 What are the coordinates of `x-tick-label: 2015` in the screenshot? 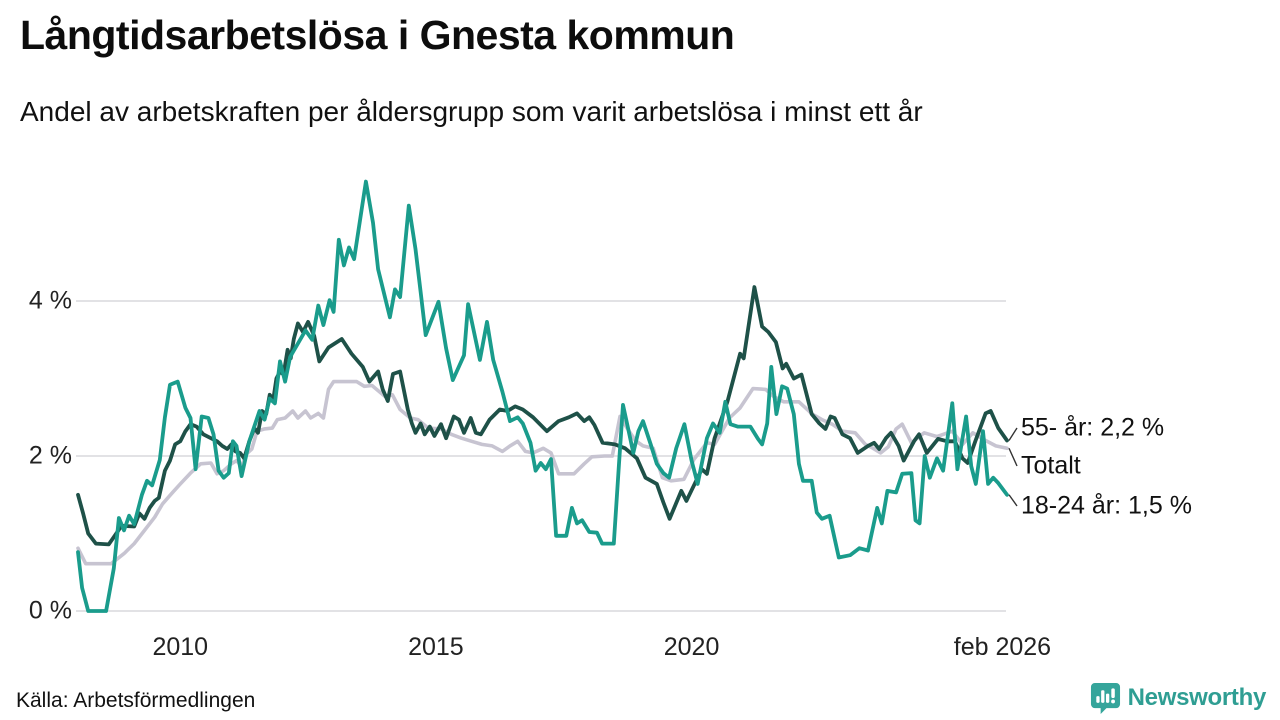 It's located at (436, 647).